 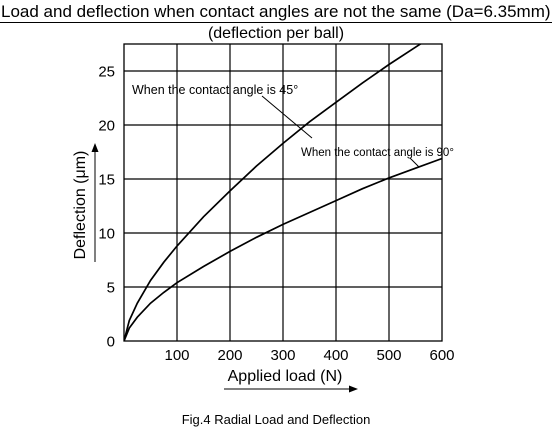 I want to click on x-tick-label-300: 300, so click(x=282, y=355).